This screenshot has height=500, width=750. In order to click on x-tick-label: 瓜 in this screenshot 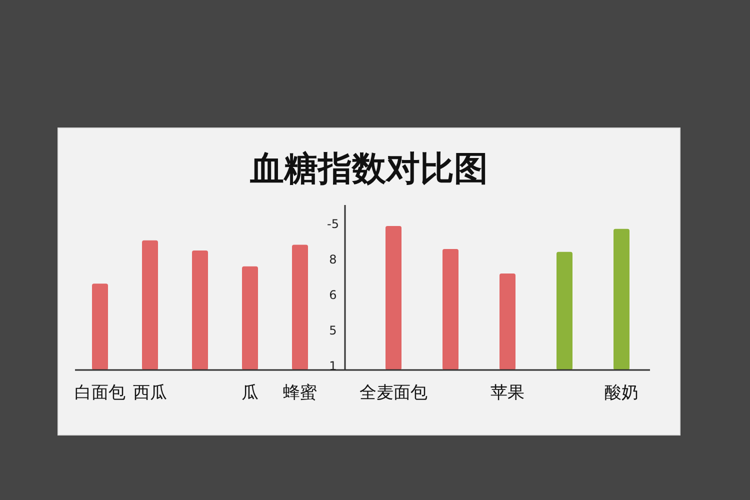, I will do `click(250, 393)`.